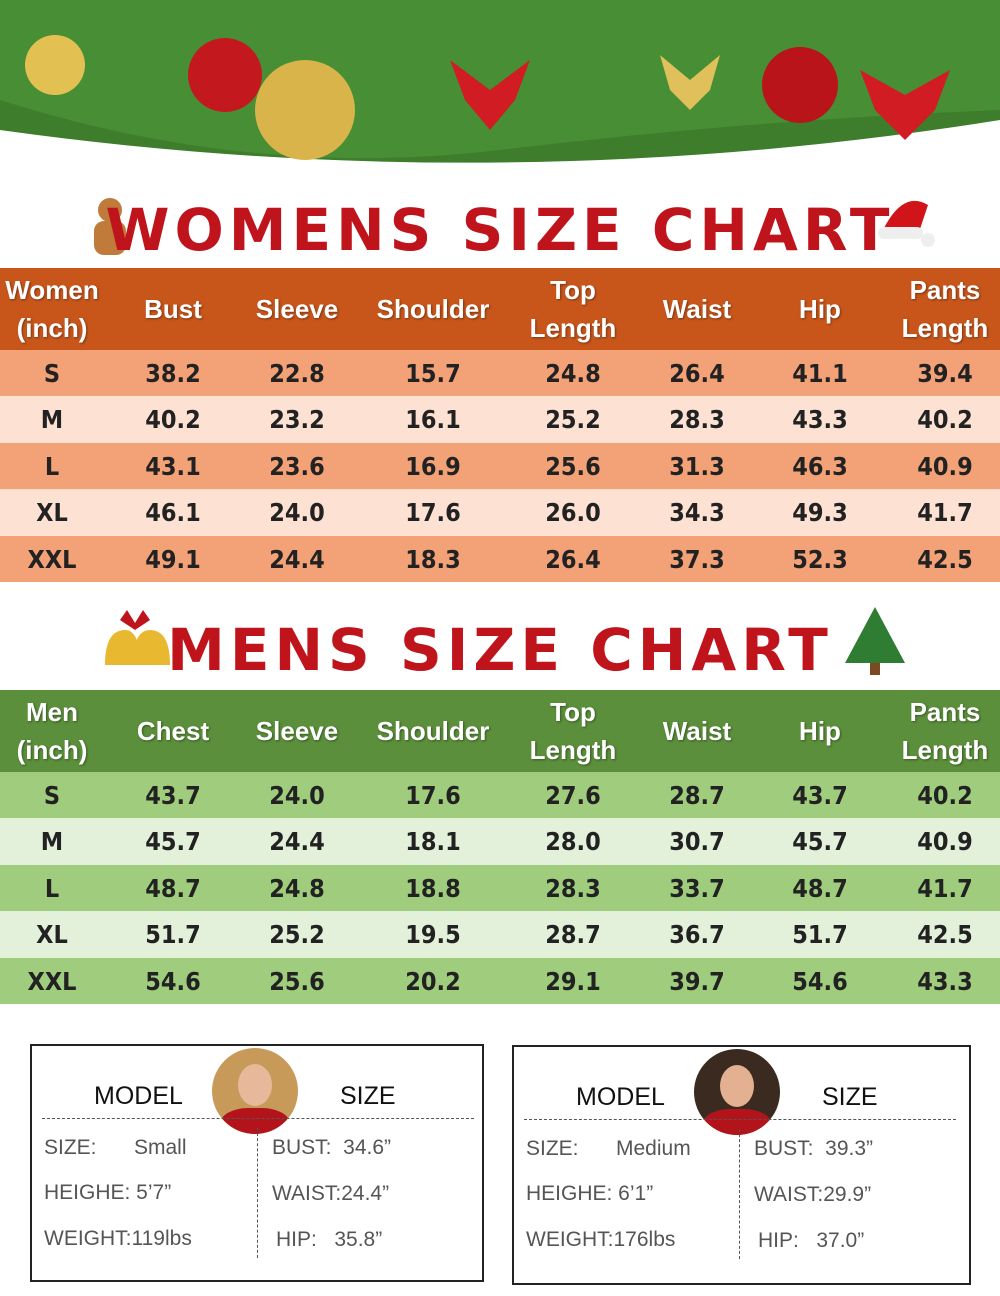 Image resolution: width=1000 pixels, height=1296 pixels. I want to click on header-line: Men, so click(51, 712).